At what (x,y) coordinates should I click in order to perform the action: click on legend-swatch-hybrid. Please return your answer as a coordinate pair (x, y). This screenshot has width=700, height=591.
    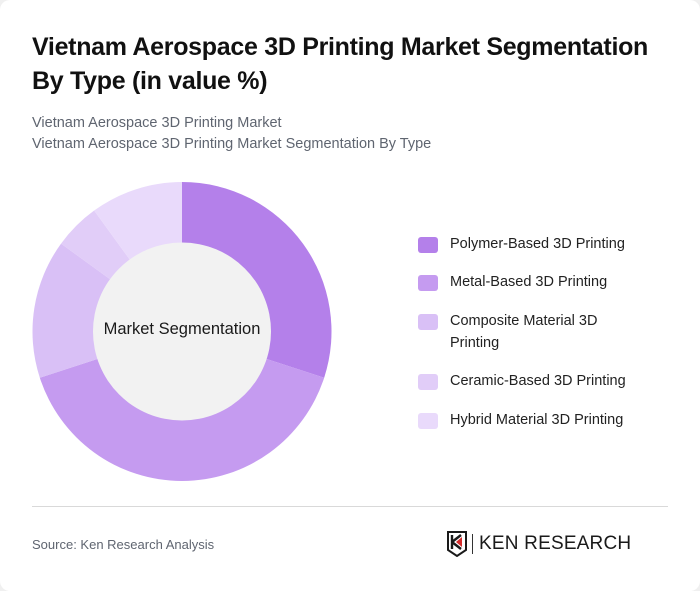
    Looking at the image, I should click on (428, 421).